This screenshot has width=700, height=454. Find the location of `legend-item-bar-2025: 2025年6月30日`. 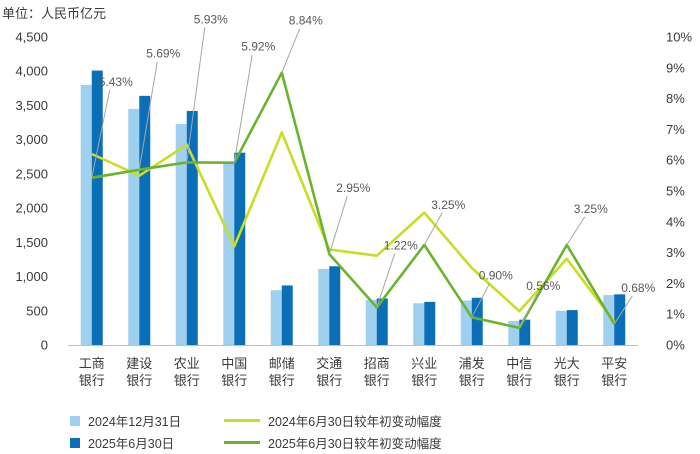

legend-item-bar-2025: 2025年6月30日 is located at coordinates (122, 442).